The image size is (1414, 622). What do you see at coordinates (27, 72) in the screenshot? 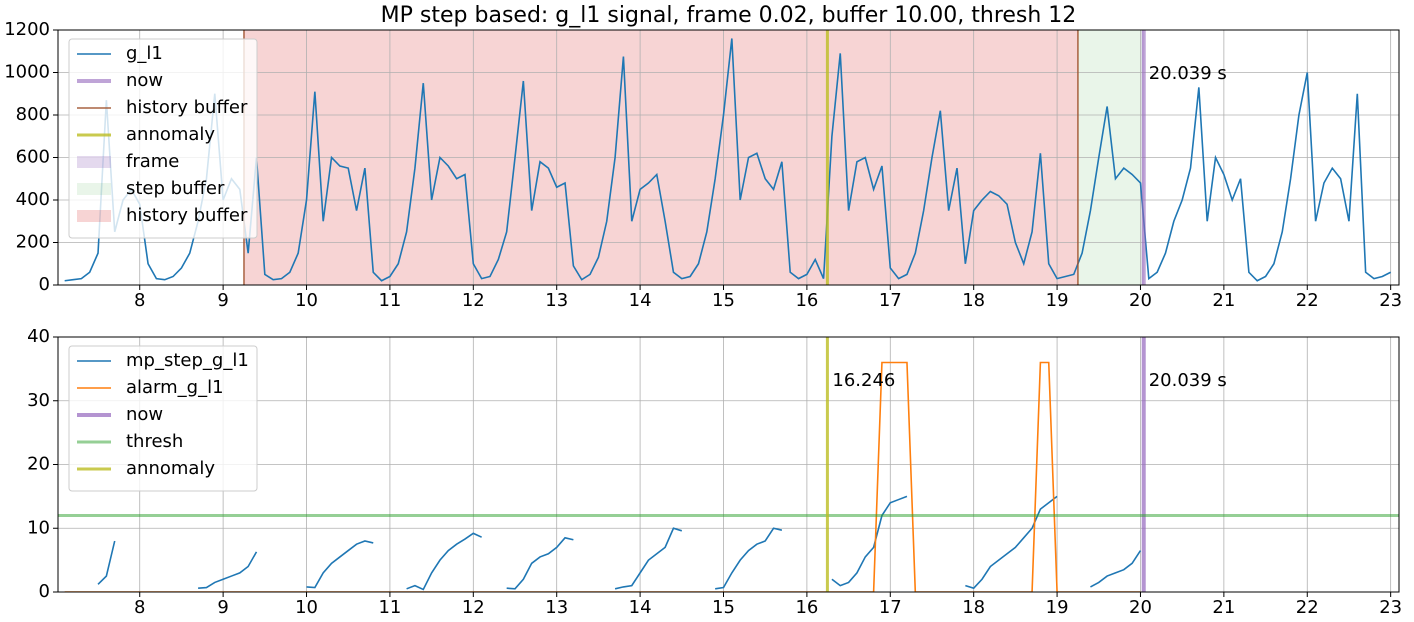
I see `y-tick-label: 1000` at bounding box center [27, 72].